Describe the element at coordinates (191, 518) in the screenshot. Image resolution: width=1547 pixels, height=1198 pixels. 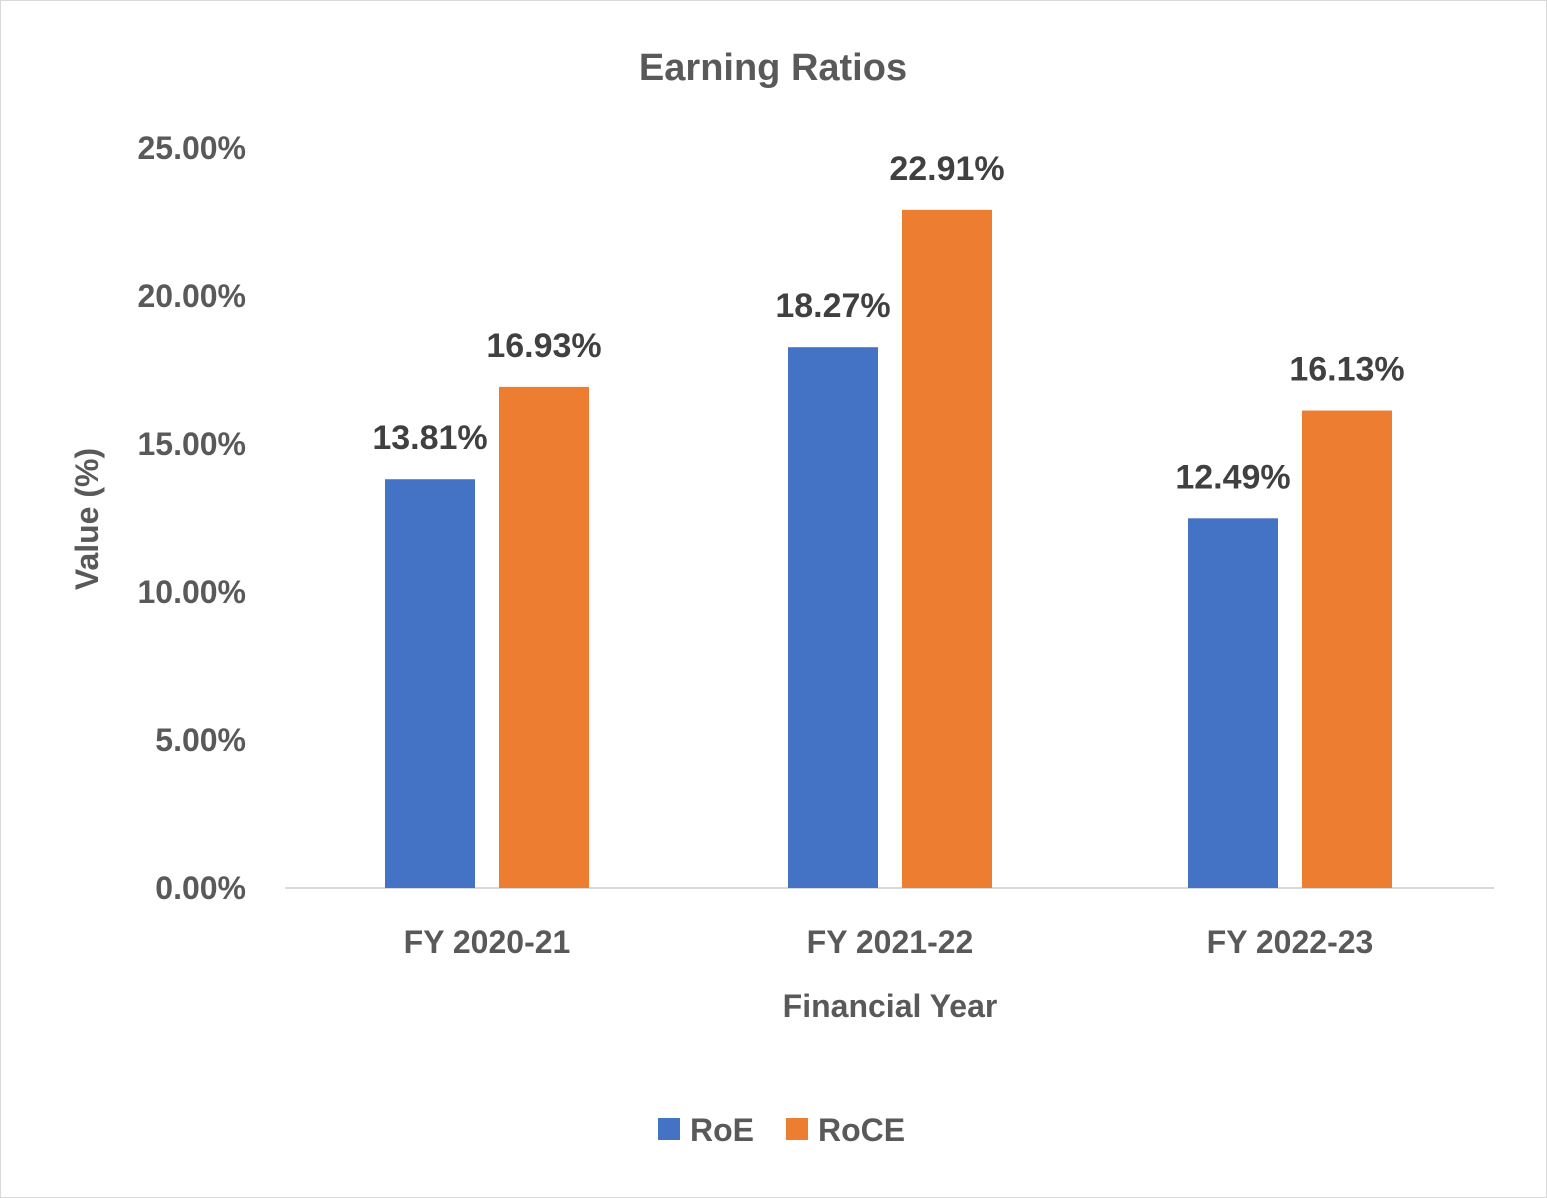
I see `y-axis-ticks: 0.00% 5.00% 10.00% 15.00% 20.00% 25.00%` at that location.